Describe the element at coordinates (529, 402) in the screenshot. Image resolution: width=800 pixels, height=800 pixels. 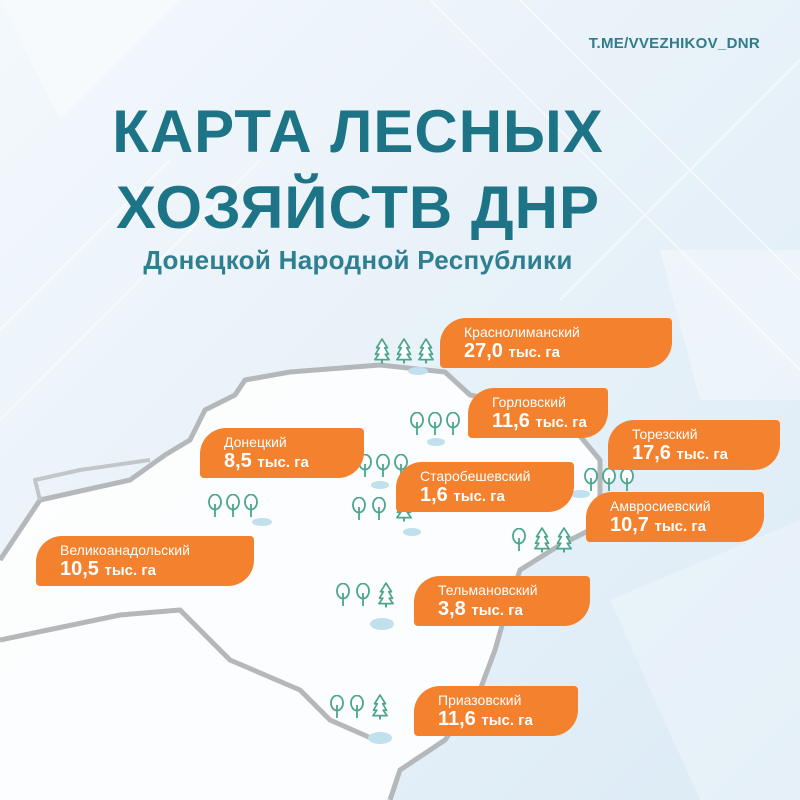
I see `forestry-name: Горловский` at that location.